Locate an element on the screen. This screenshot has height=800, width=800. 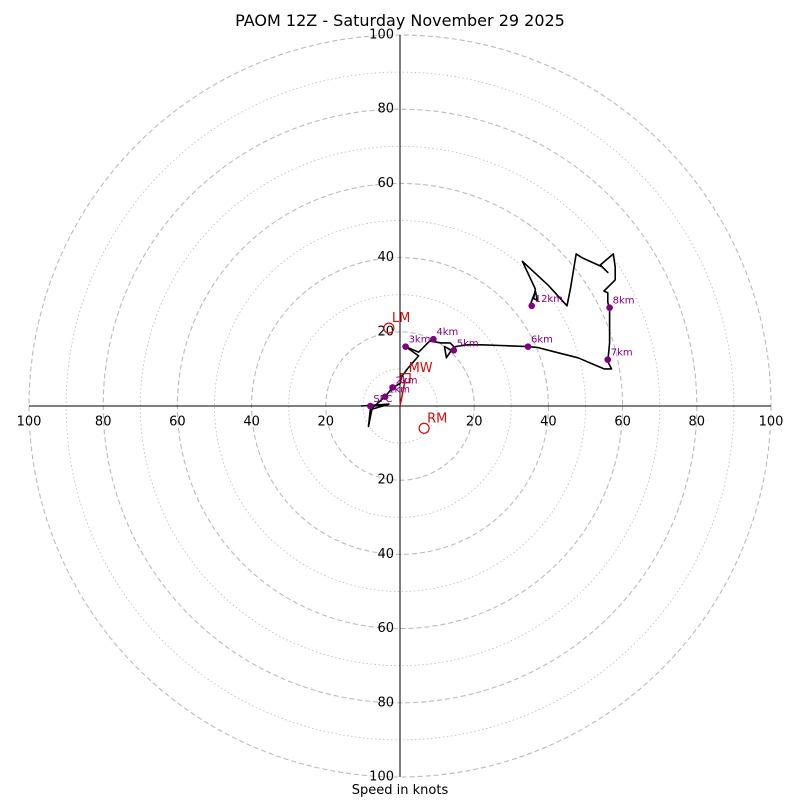
tick-label-x-right: 80 is located at coordinates (697, 422).